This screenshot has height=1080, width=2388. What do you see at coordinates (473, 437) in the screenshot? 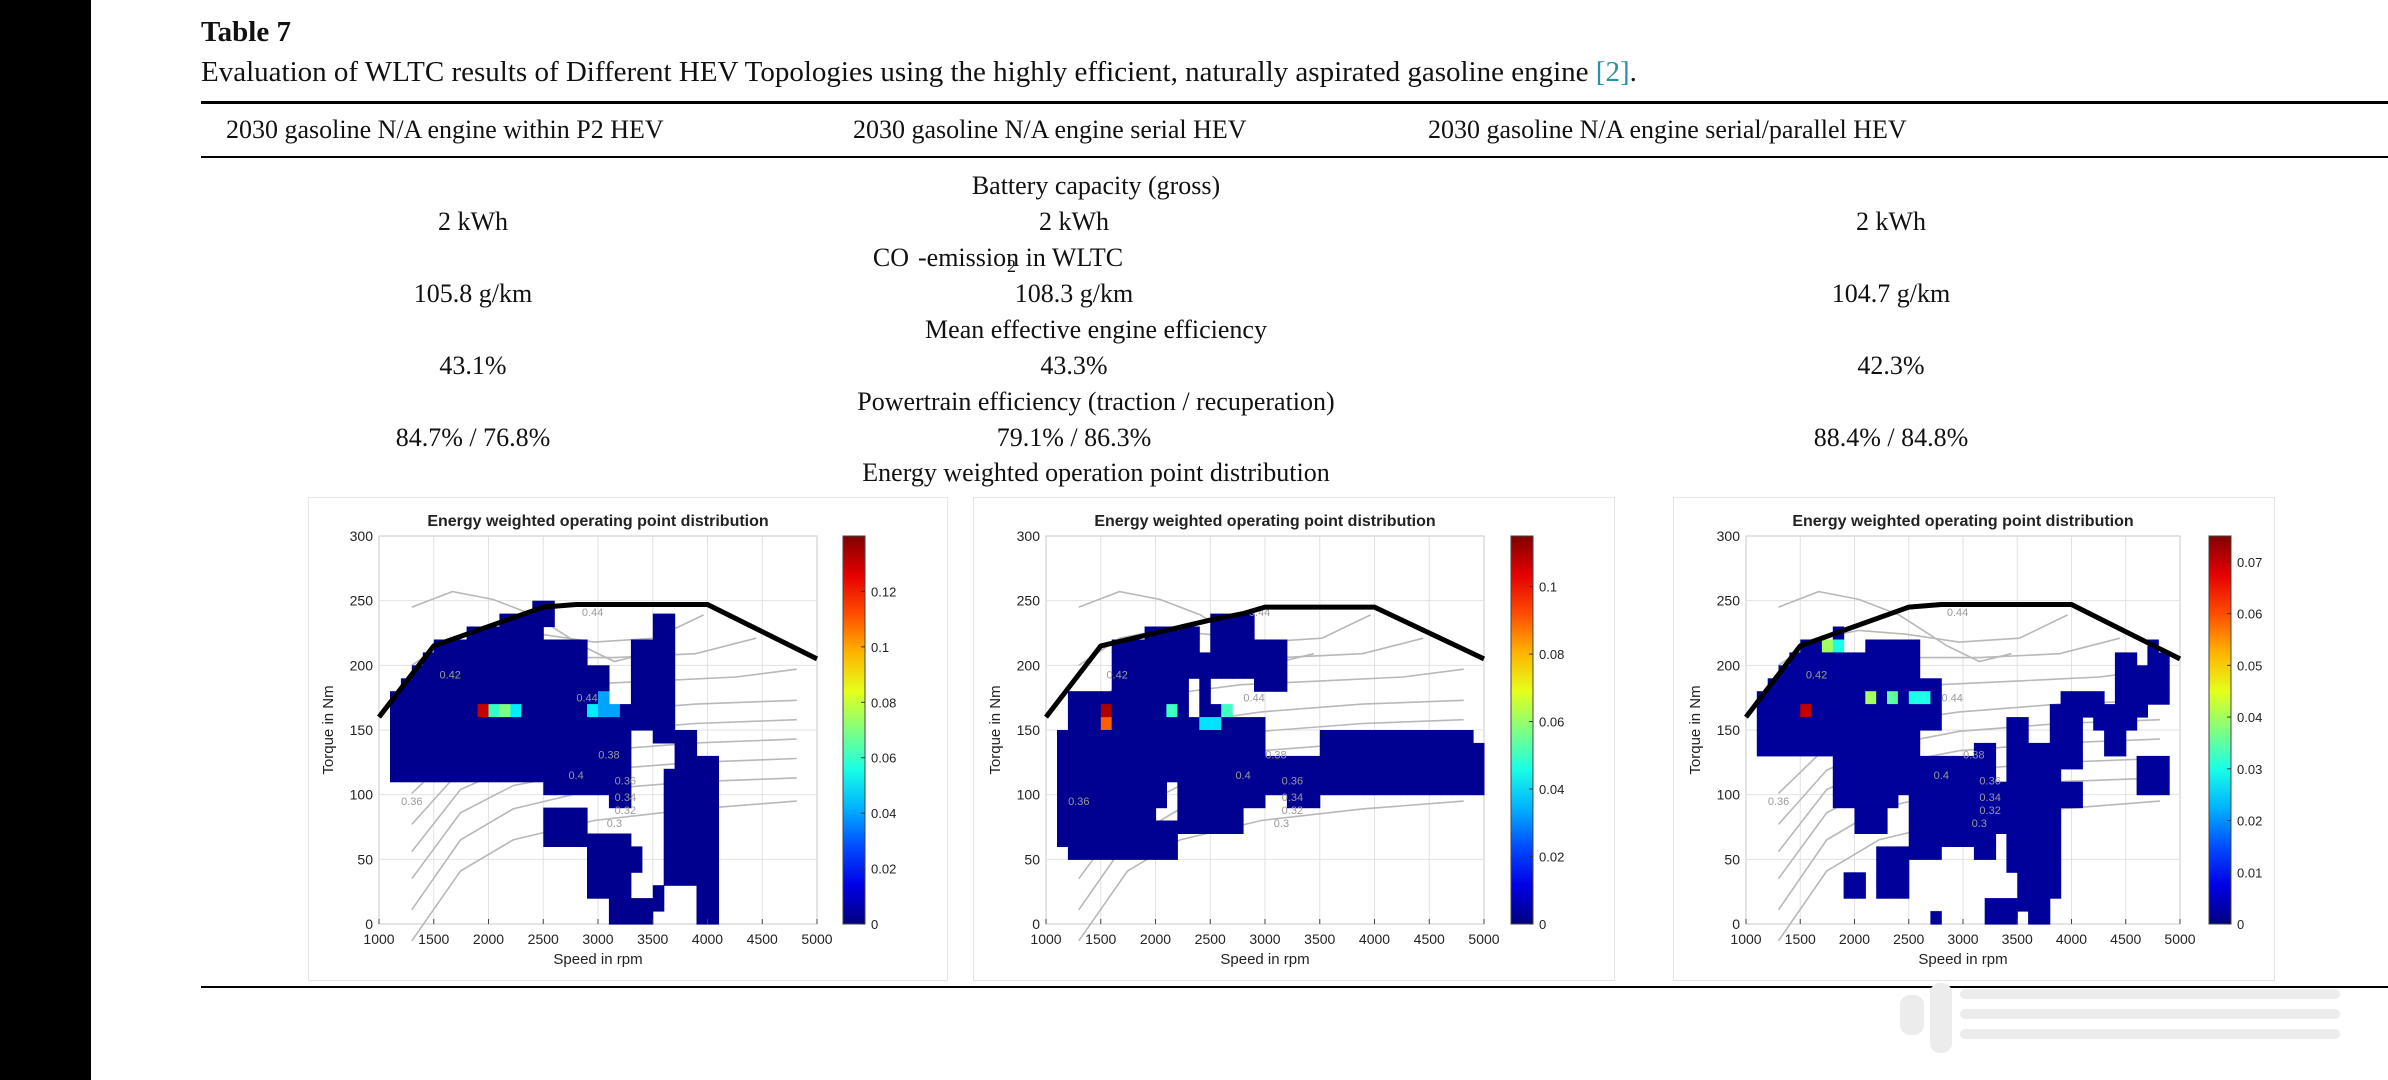
I see `value-pt-p2: 84.7% / 76.8%` at bounding box center [473, 437].